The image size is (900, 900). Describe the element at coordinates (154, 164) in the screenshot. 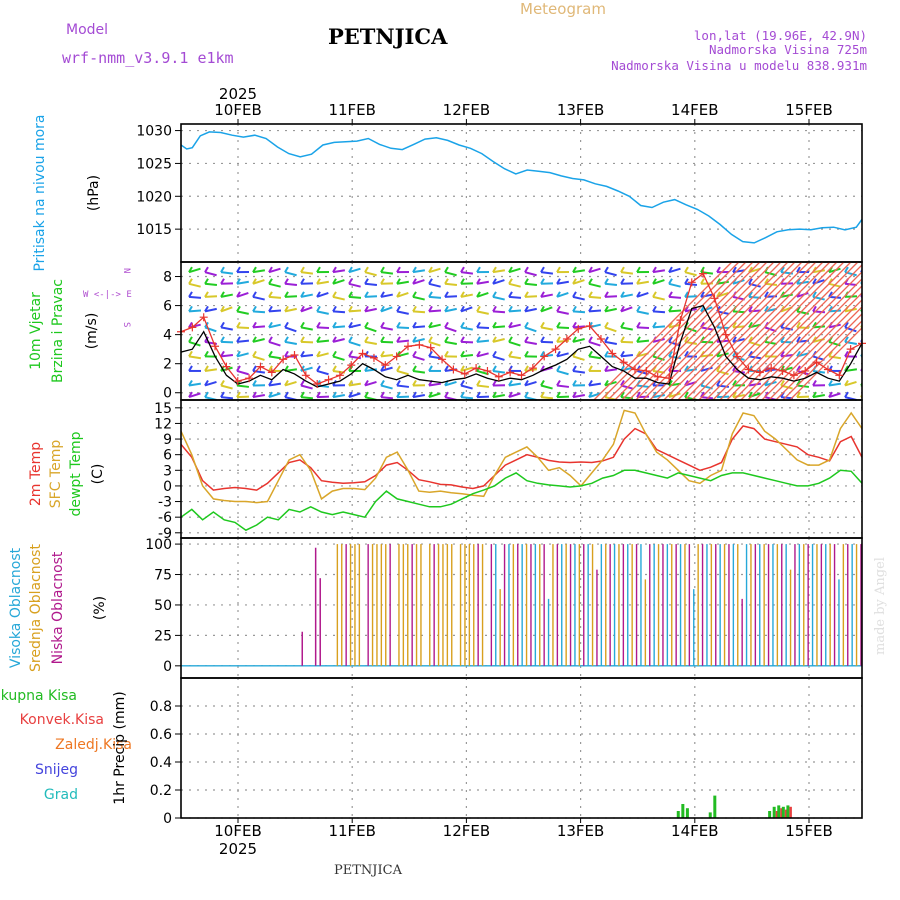

I see `y-tick-label: 1025` at that location.